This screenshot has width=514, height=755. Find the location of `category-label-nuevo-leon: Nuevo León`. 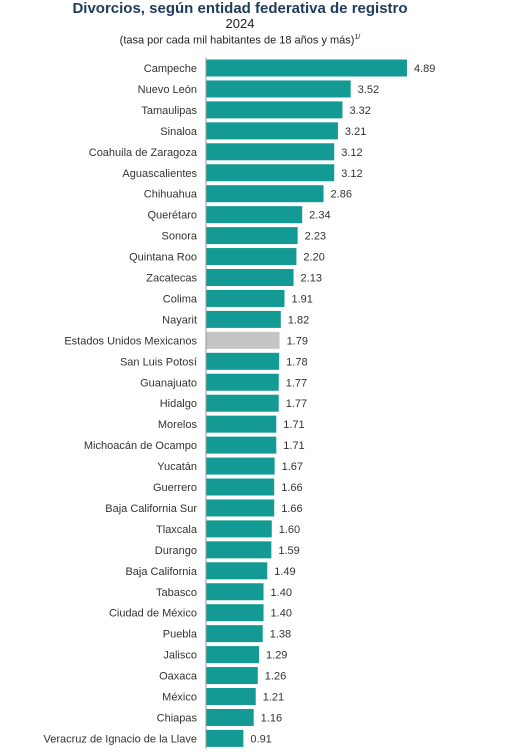

category-label-nuevo-leon: Nuevo León is located at coordinates (167, 90).